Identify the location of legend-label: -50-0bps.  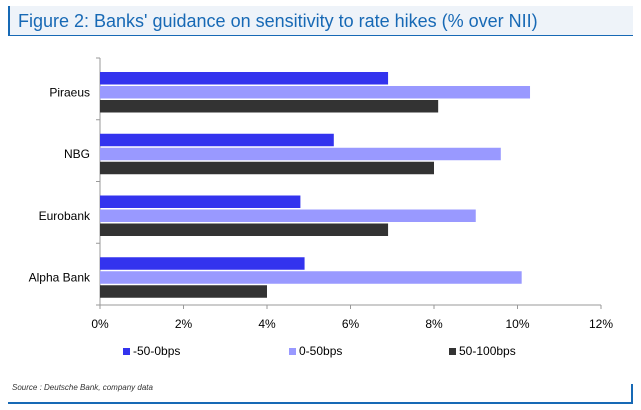
(156, 351).